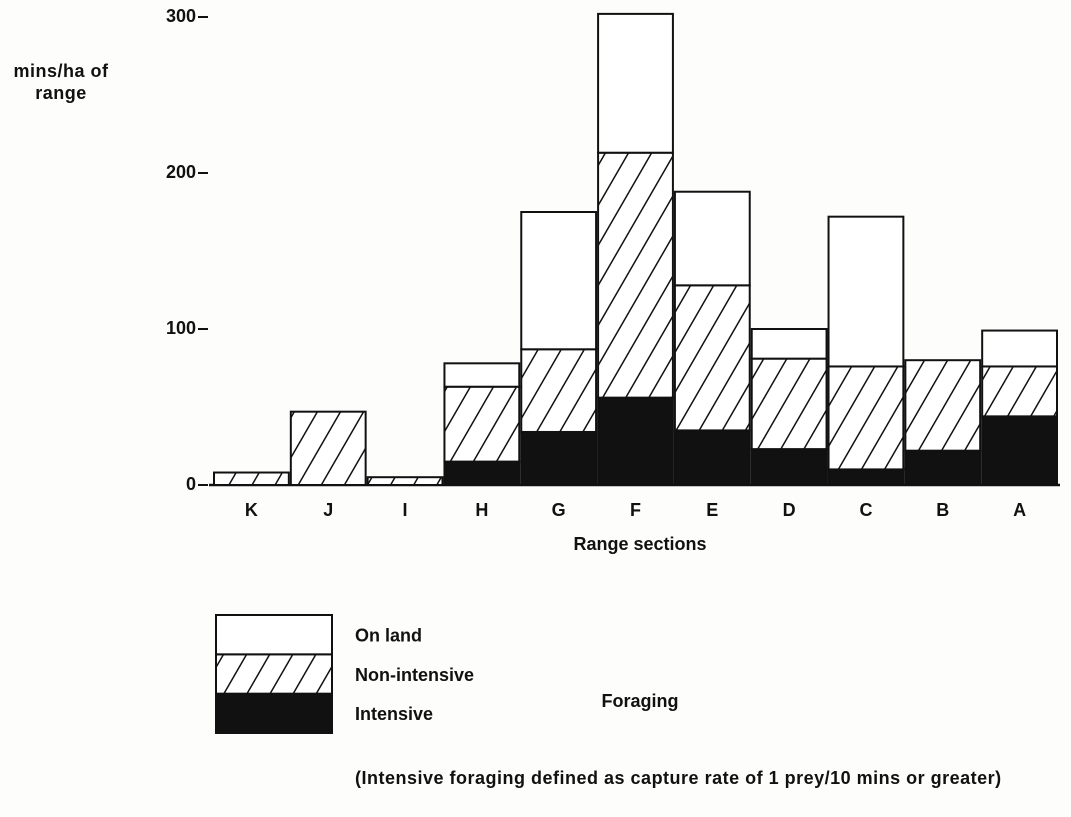  I want to click on y-tick-label: 100, so click(181, 328).